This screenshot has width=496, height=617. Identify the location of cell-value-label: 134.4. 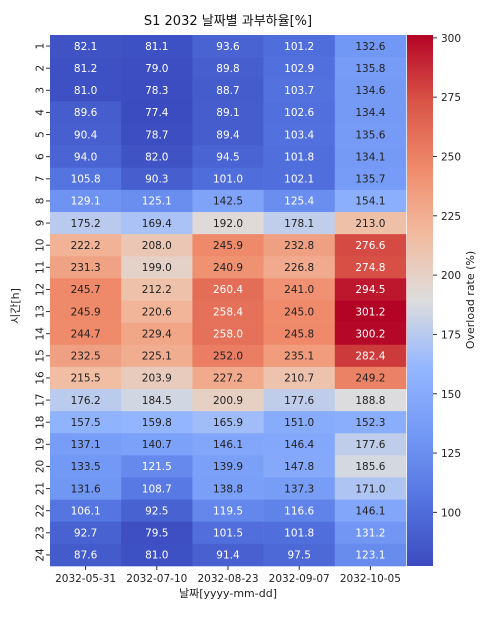
(370, 113).